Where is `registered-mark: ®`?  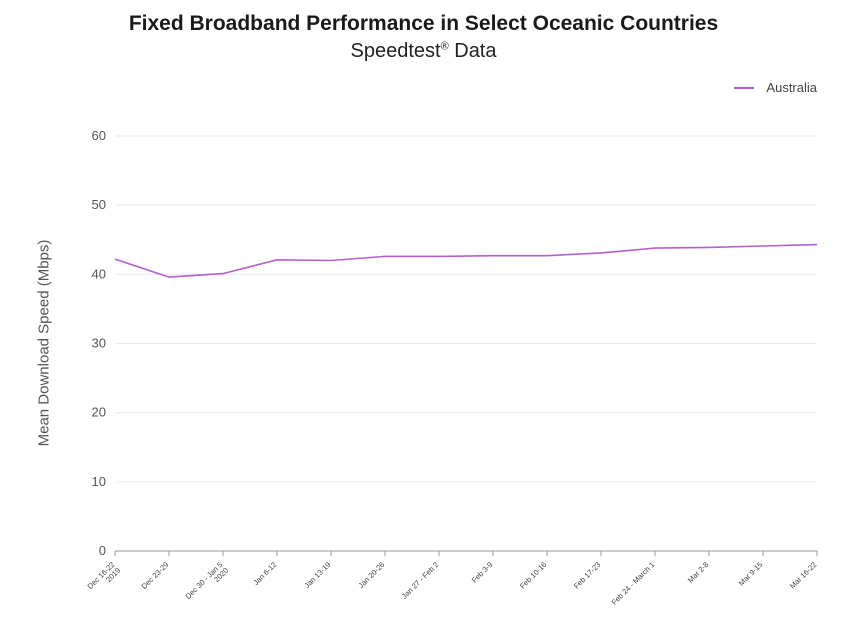 registered-mark: ® is located at coordinates (444, 46).